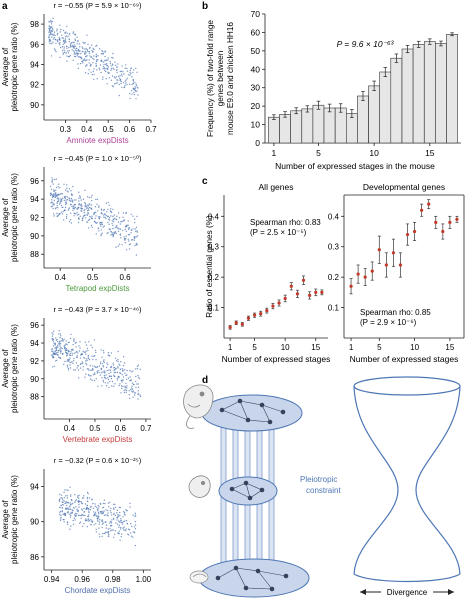 The width and height of the screenshot is (474, 601). What do you see at coordinates (121, 428) in the screenshot?
I see `x-tick-label: 0.6` at bounding box center [121, 428].